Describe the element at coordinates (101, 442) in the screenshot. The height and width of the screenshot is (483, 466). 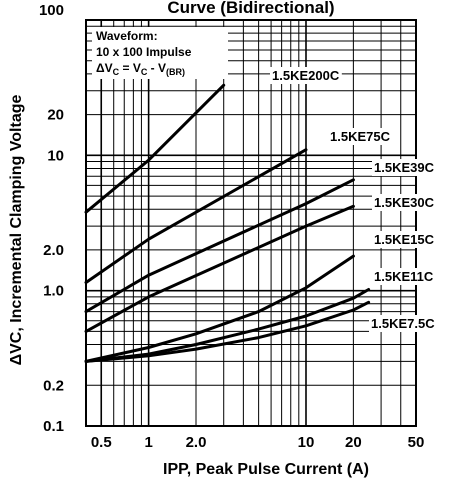
I see `x-tick-label: 0.5` at that location.